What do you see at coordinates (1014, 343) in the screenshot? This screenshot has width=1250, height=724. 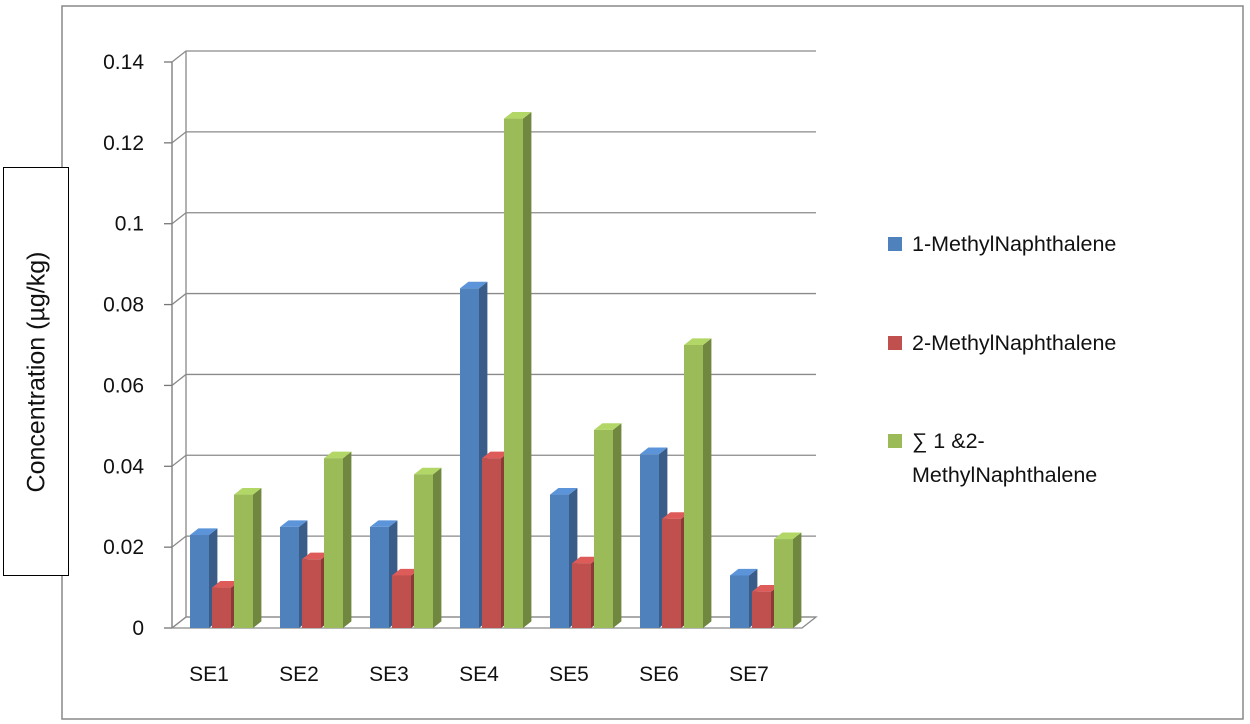 I see `legend-label-2: 2-MethylNaphthalene` at bounding box center [1014, 343].